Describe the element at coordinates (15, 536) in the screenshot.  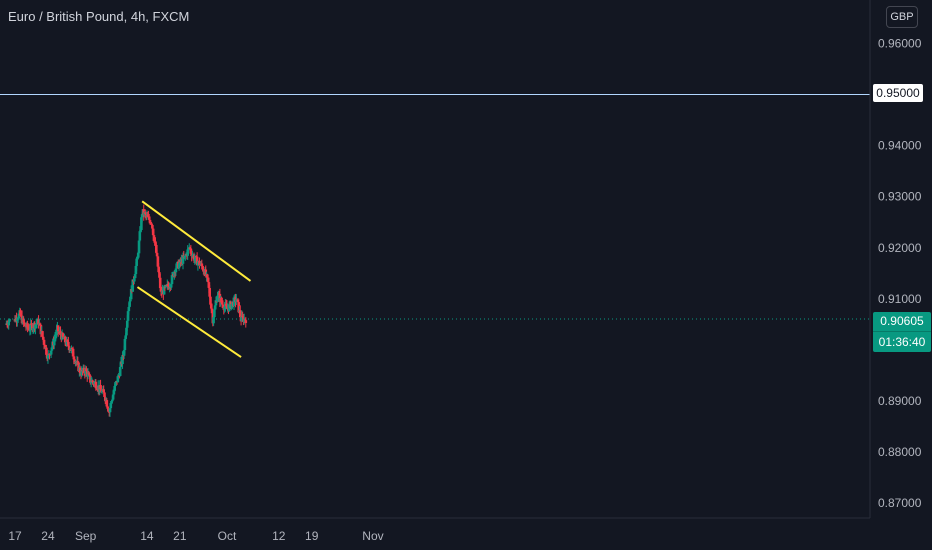
I see `time-tick-label: 17` at that location.